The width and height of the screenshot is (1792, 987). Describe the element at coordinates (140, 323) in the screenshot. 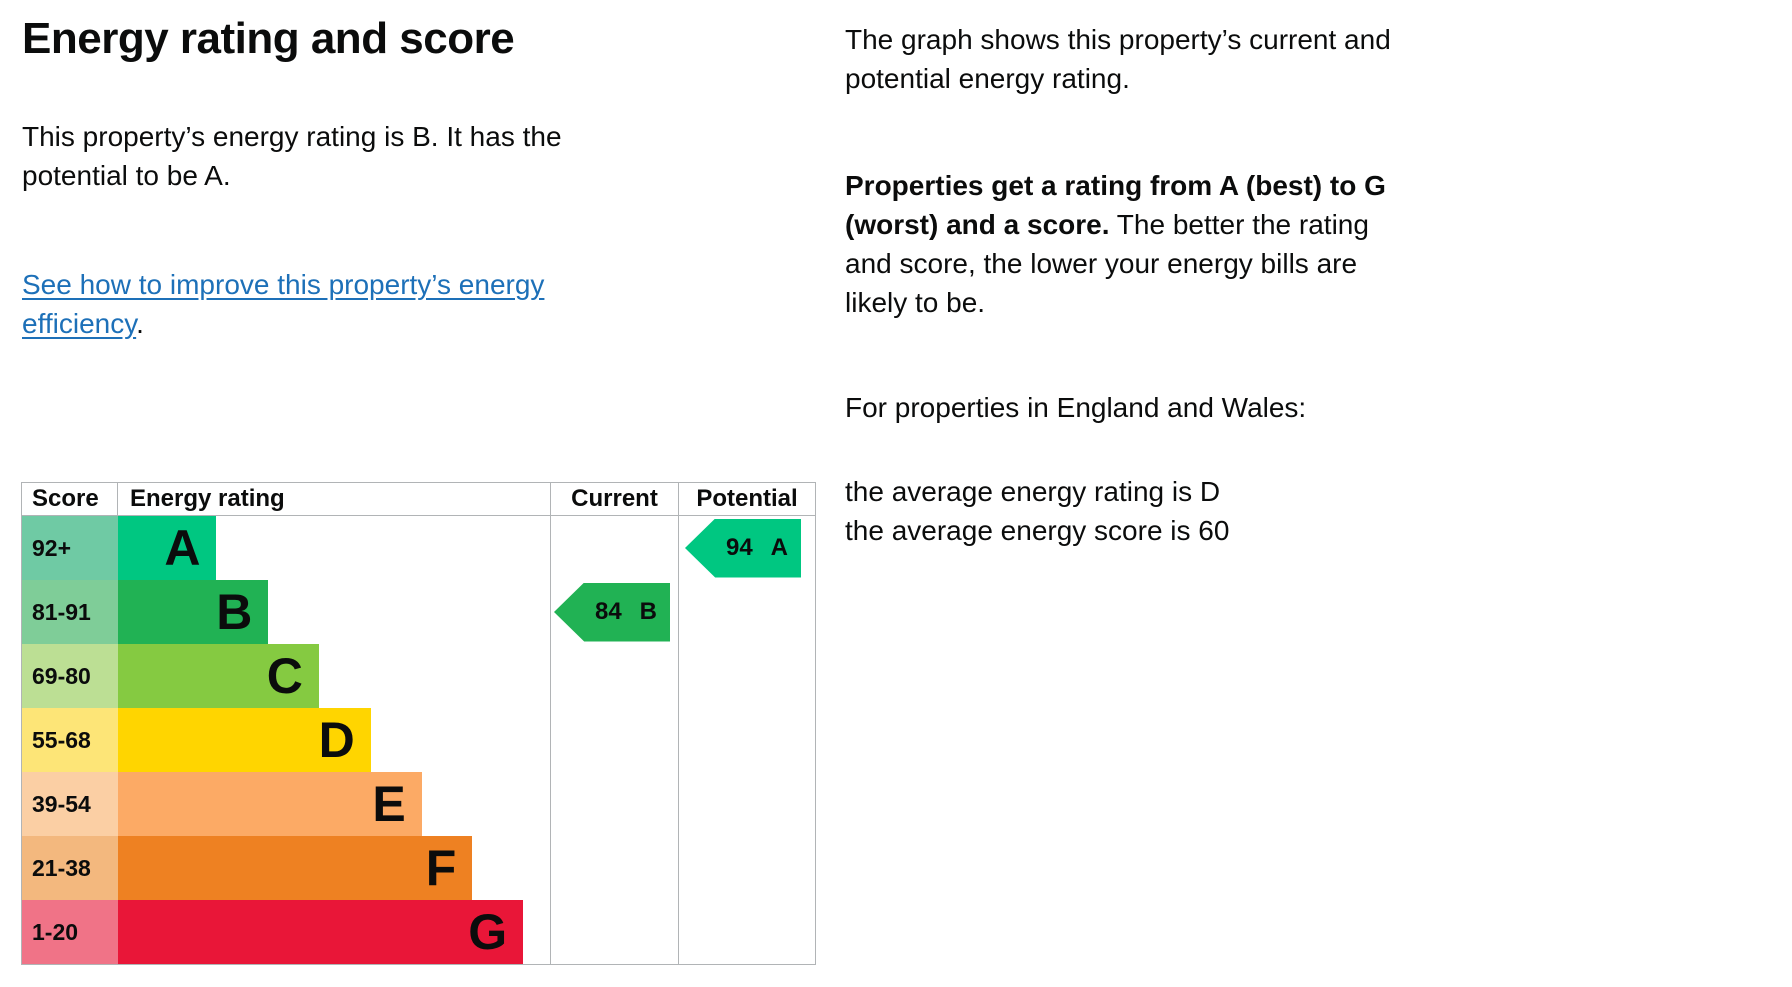

I see `link-period: .` at that location.